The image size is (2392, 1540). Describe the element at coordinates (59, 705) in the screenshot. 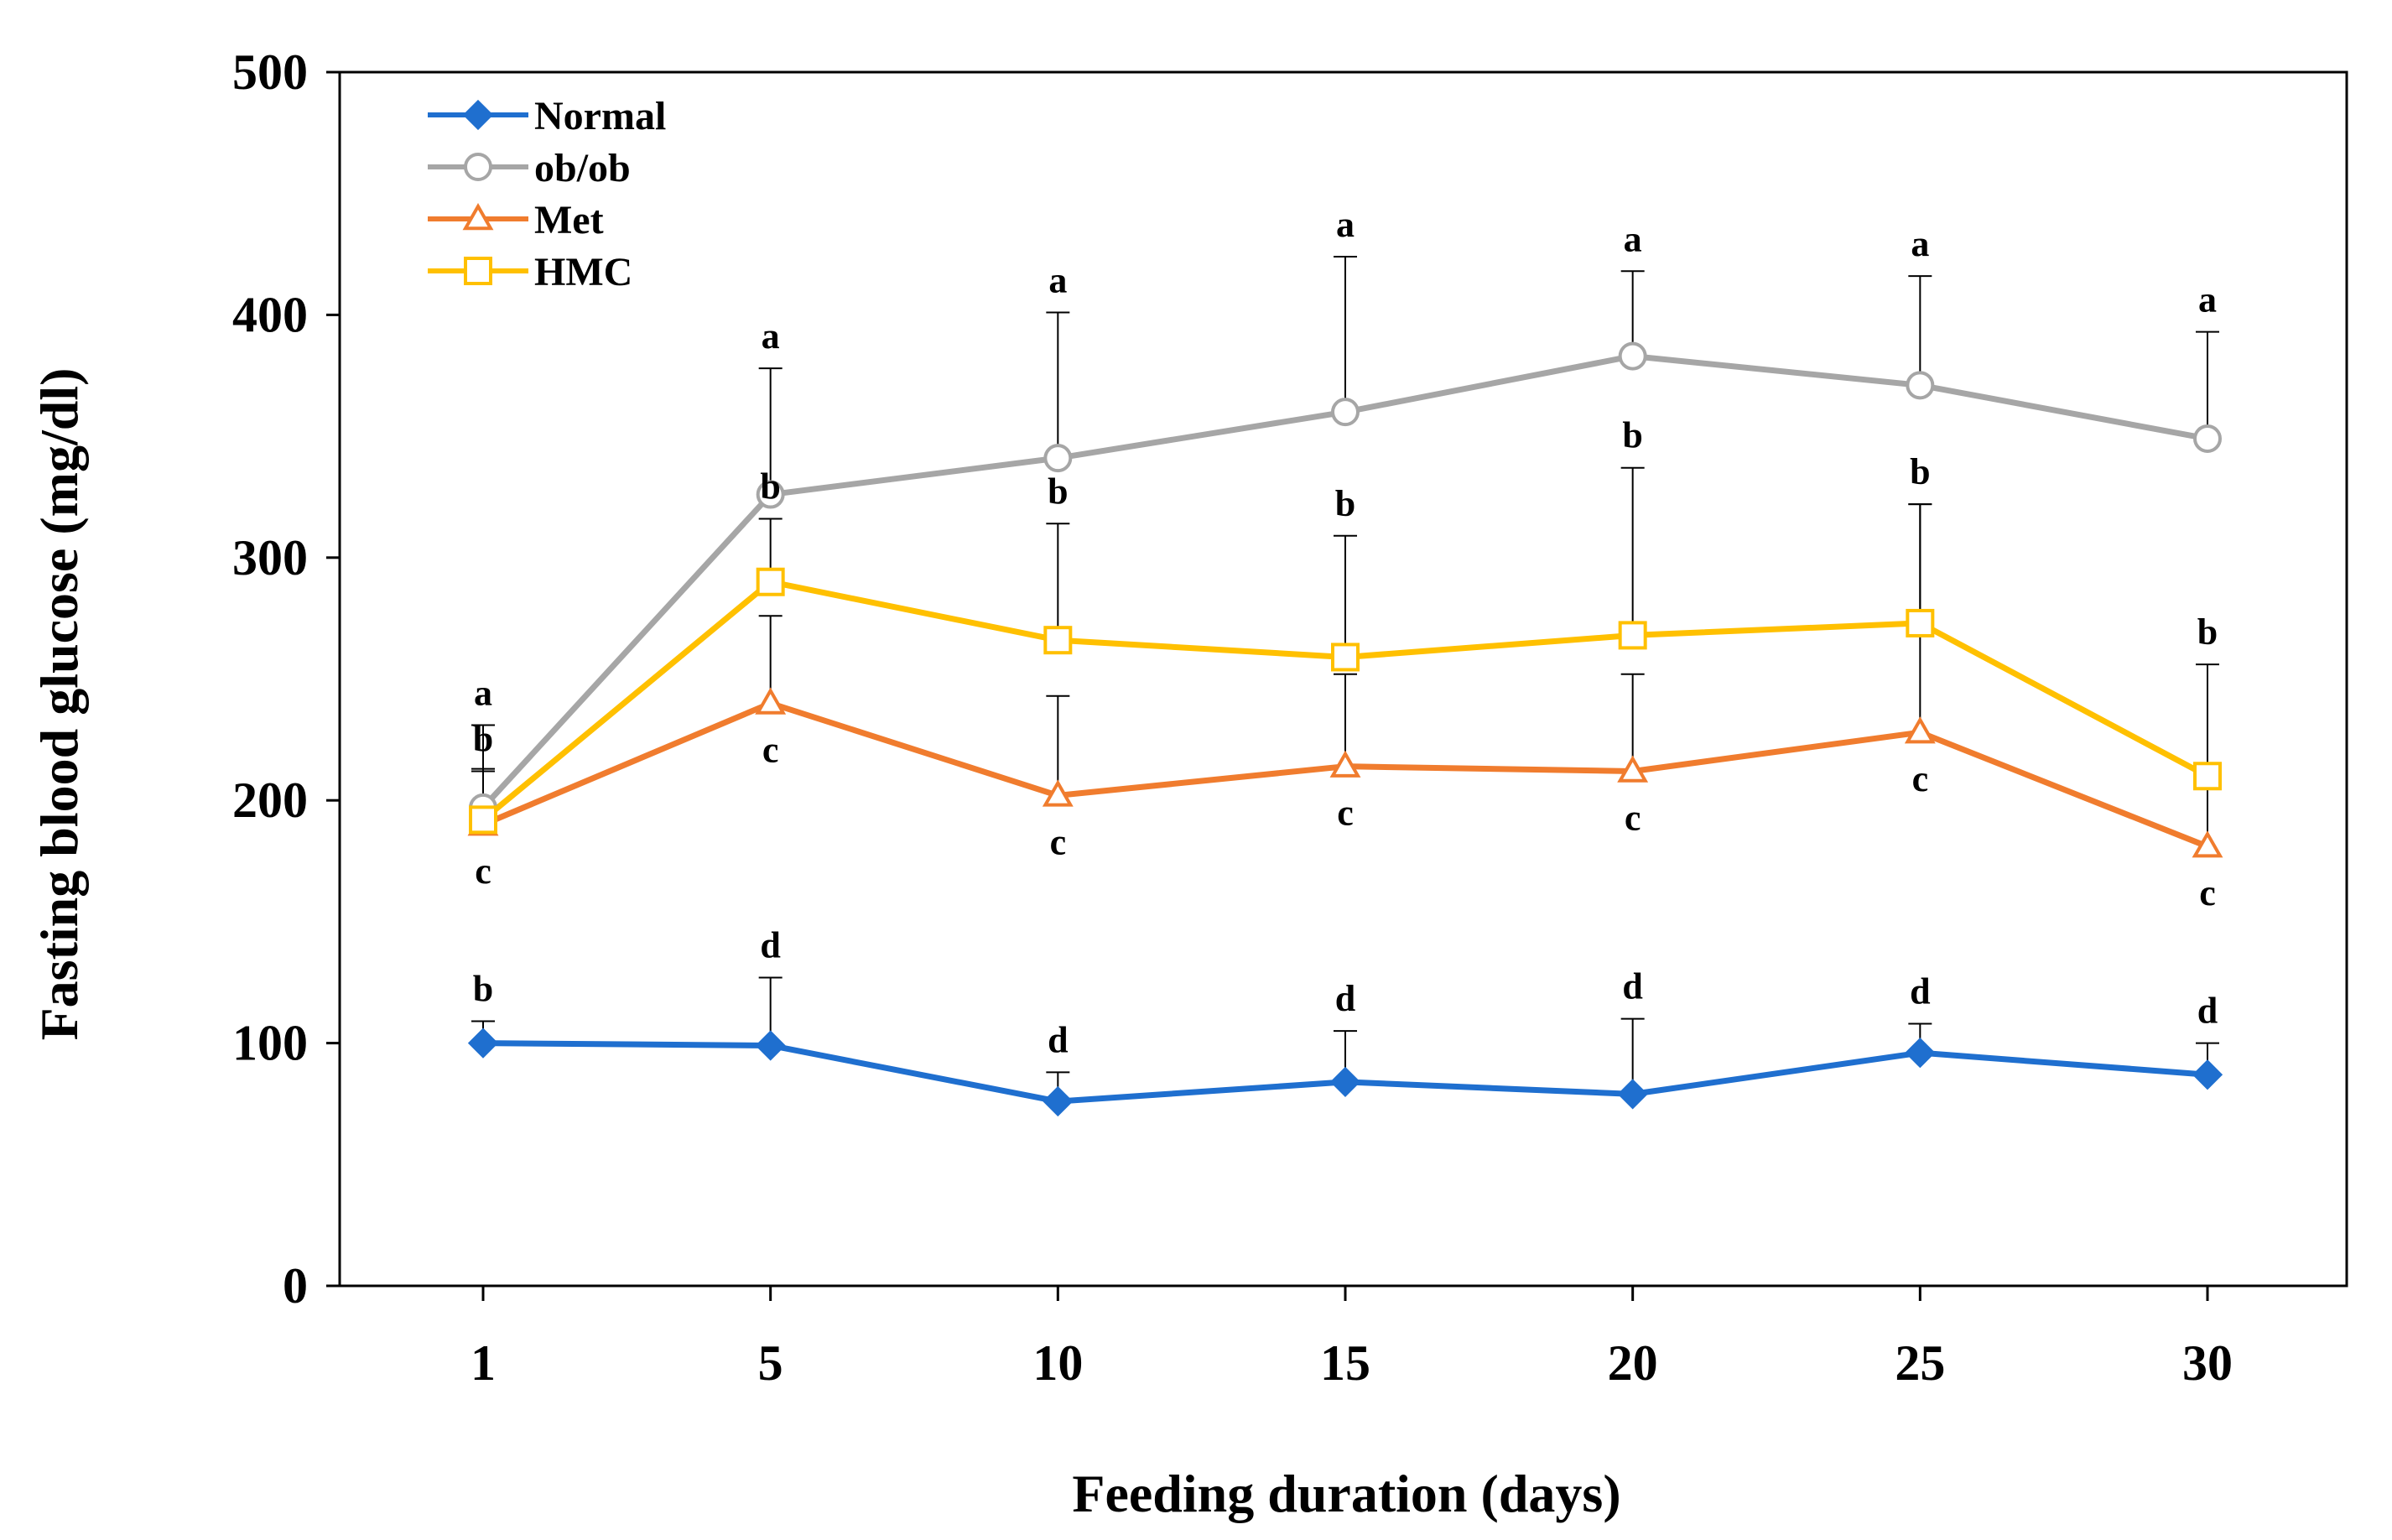

I see `y-axis-title: Fasting blood glucose (mg/dl)` at that location.